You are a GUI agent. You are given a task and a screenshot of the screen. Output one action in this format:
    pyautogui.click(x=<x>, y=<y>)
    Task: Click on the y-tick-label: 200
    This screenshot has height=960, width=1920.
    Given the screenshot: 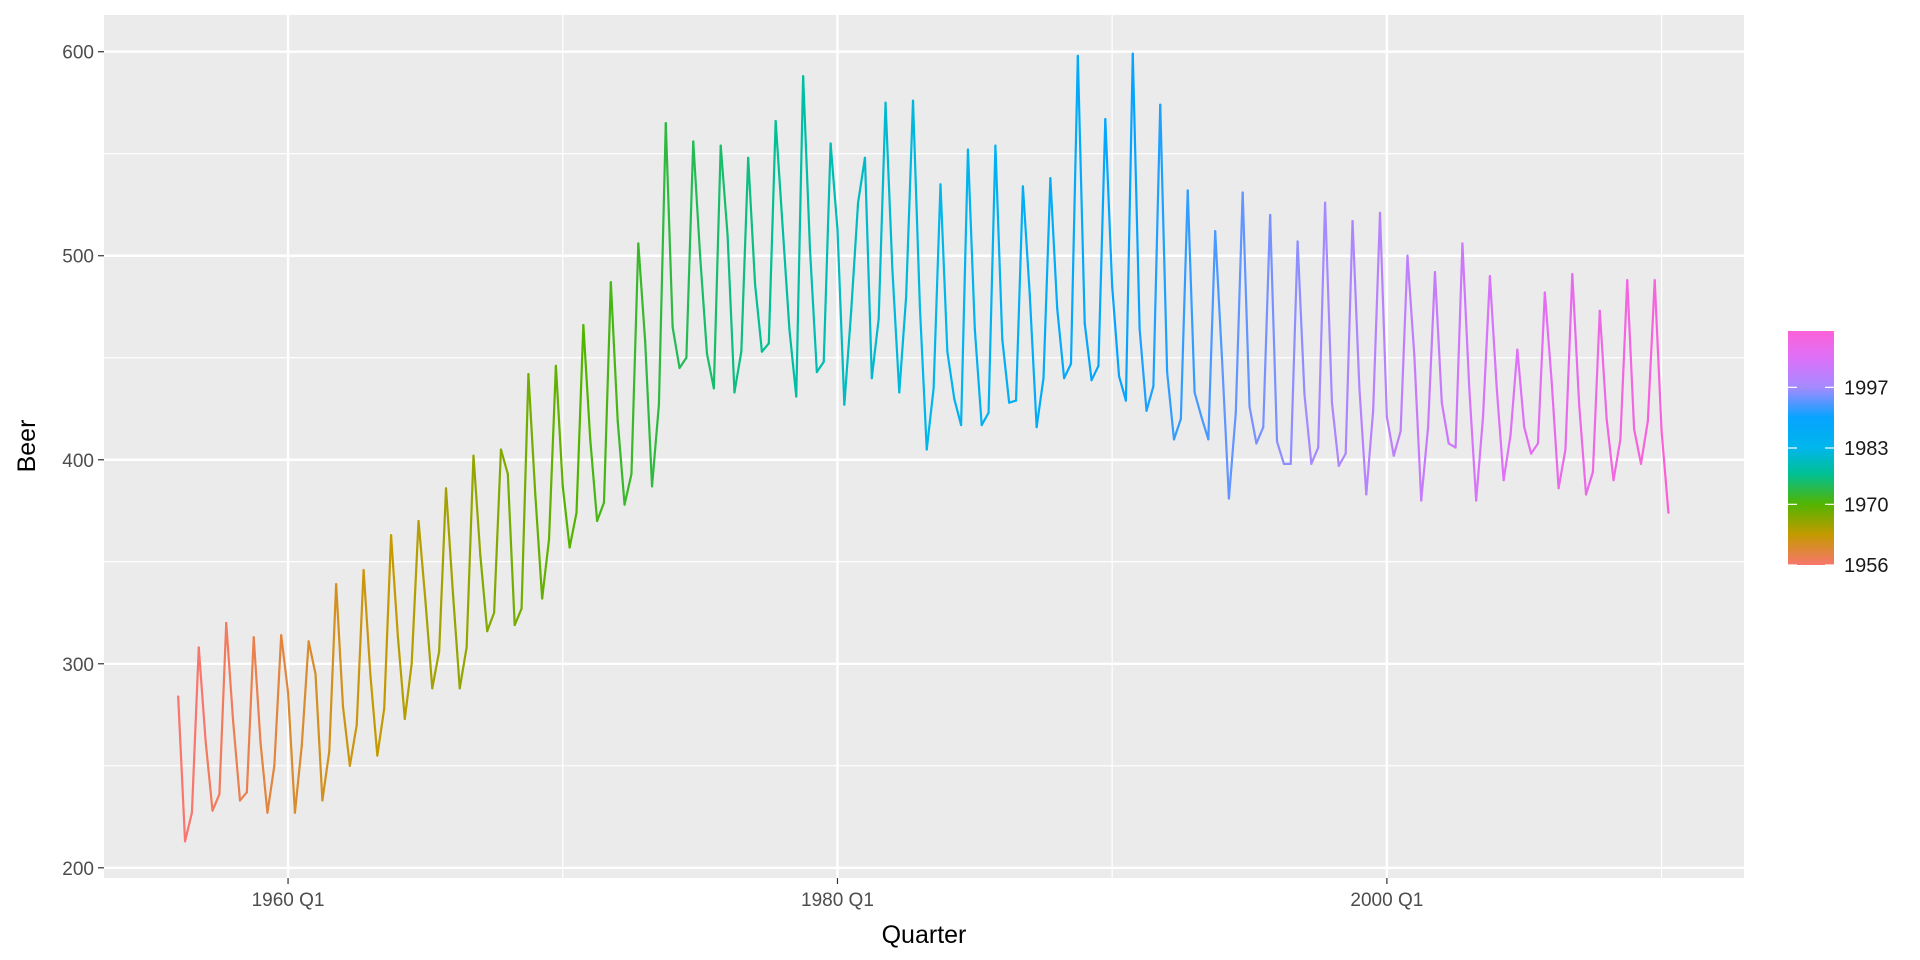 What is the action you would take?
    pyautogui.click(x=78, y=869)
    